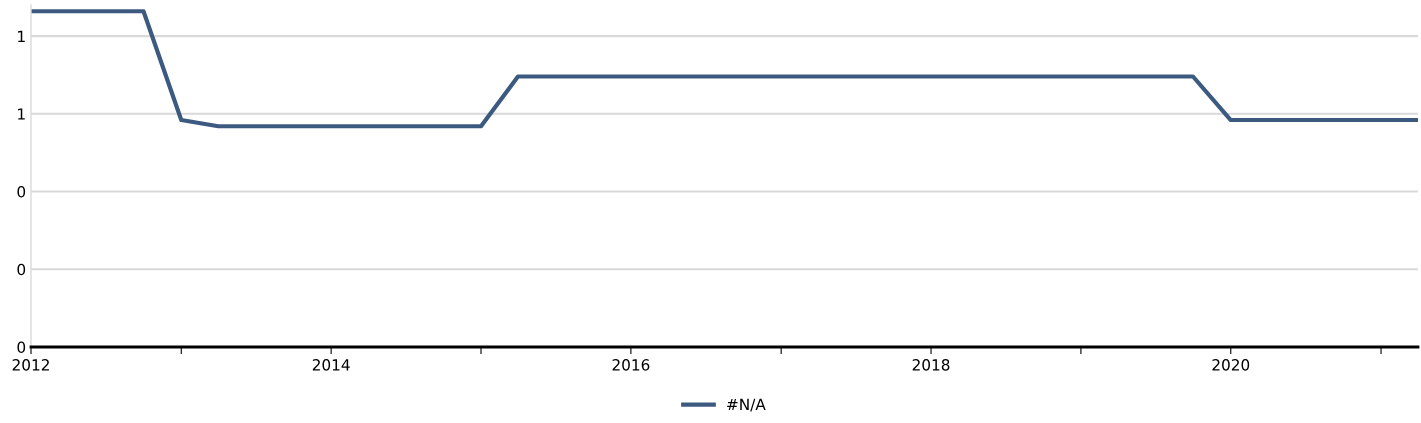 The height and width of the screenshot is (423, 1421). I want to click on x-tick-label: 2012, so click(30, 365).